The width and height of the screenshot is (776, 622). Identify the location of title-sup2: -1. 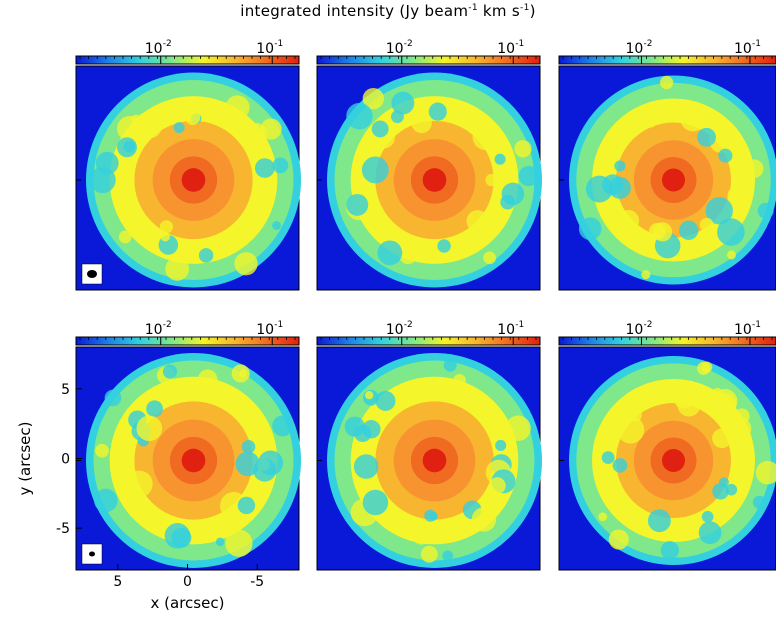
(525, 8).